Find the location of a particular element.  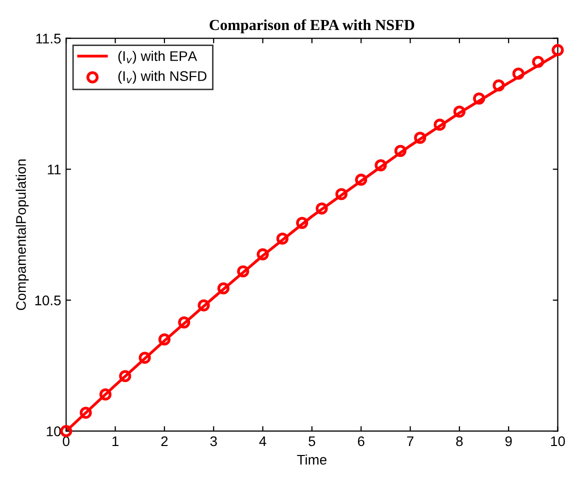

x-tick-label: 3 is located at coordinates (213, 441).